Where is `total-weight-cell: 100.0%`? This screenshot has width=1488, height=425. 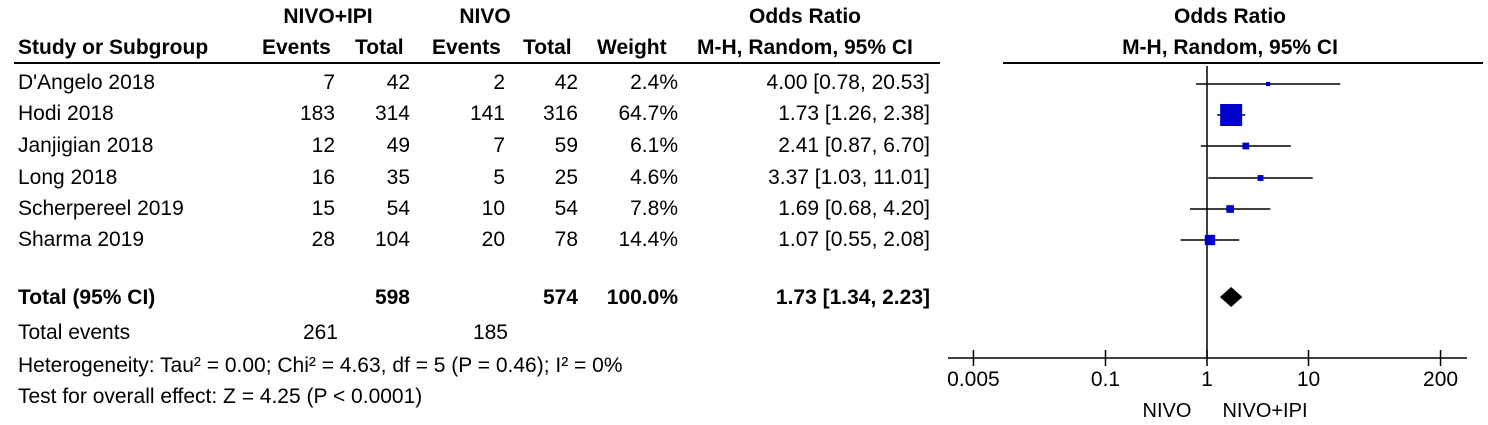 total-weight-cell: 100.0% is located at coordinates (642, 297).